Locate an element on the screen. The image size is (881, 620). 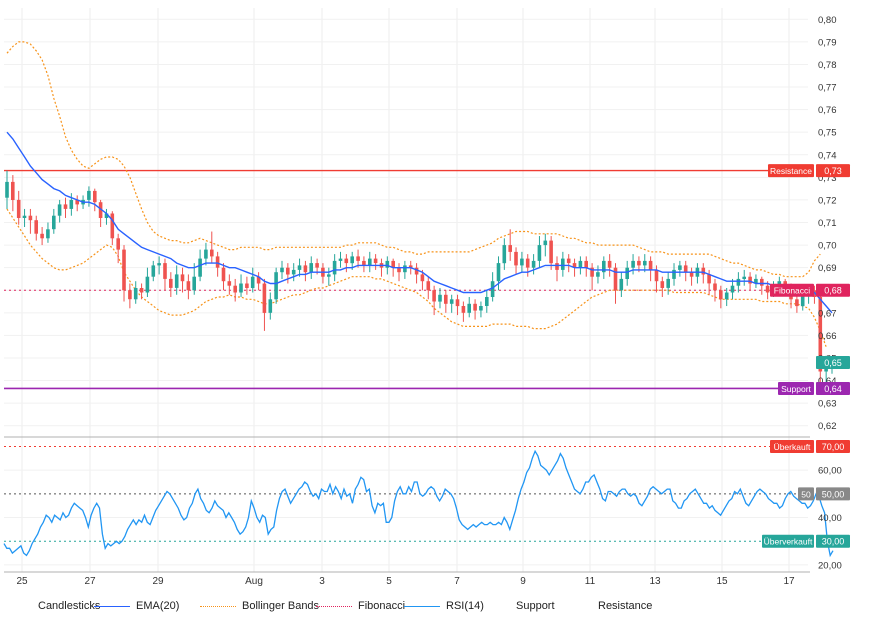
legend-item-ema: EMA(20) is located at coordinates (136, 606).